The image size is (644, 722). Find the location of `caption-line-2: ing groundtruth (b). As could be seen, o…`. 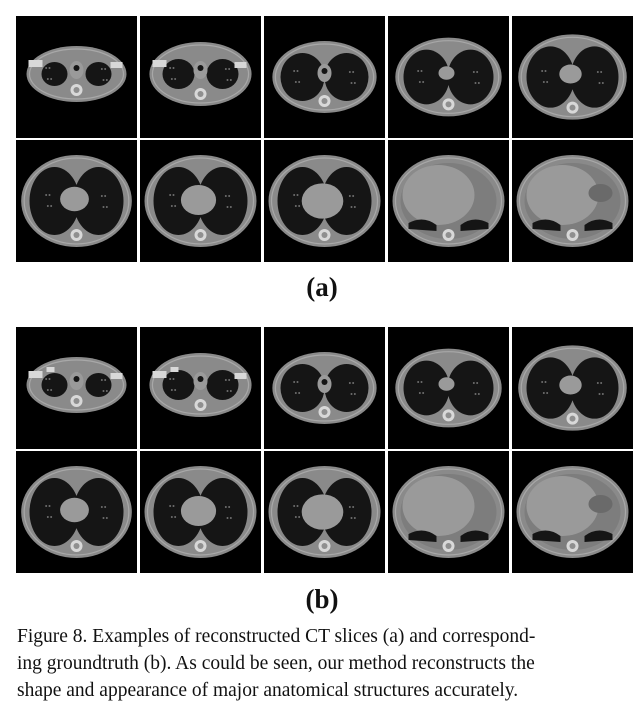

caption-line-2: ing groundtruth (b). As could be seen, o… is located at coordinates (276, 663).